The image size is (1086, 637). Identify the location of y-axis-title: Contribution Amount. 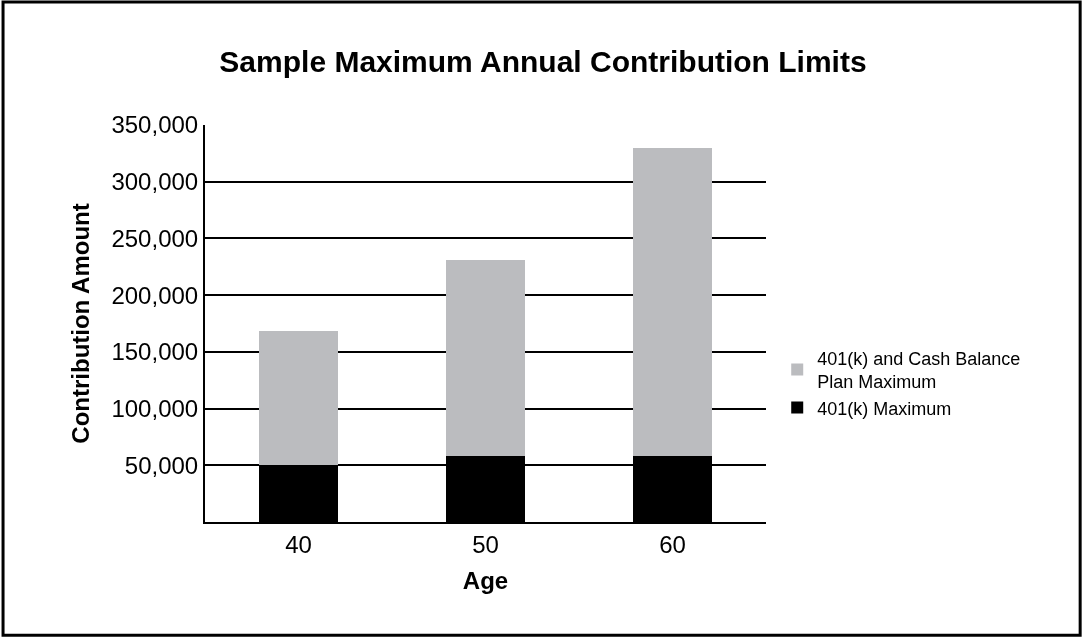
(81, 323).